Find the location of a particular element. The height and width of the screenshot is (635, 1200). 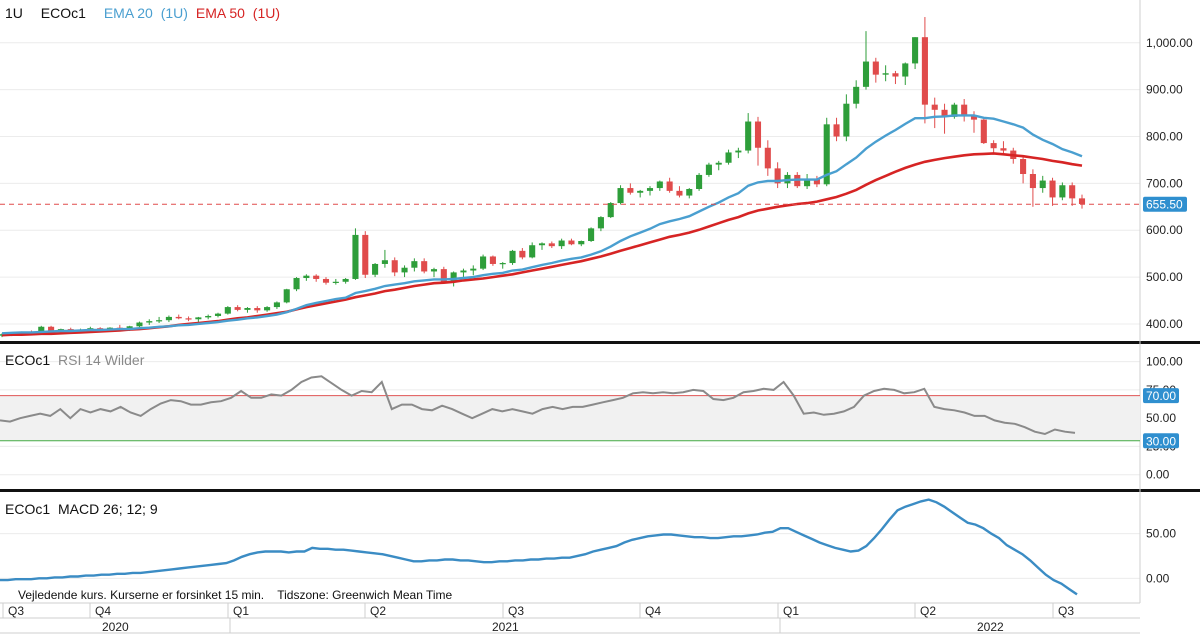

macd-symbol-label: ECOc1 is located at coordinates (28, 509).